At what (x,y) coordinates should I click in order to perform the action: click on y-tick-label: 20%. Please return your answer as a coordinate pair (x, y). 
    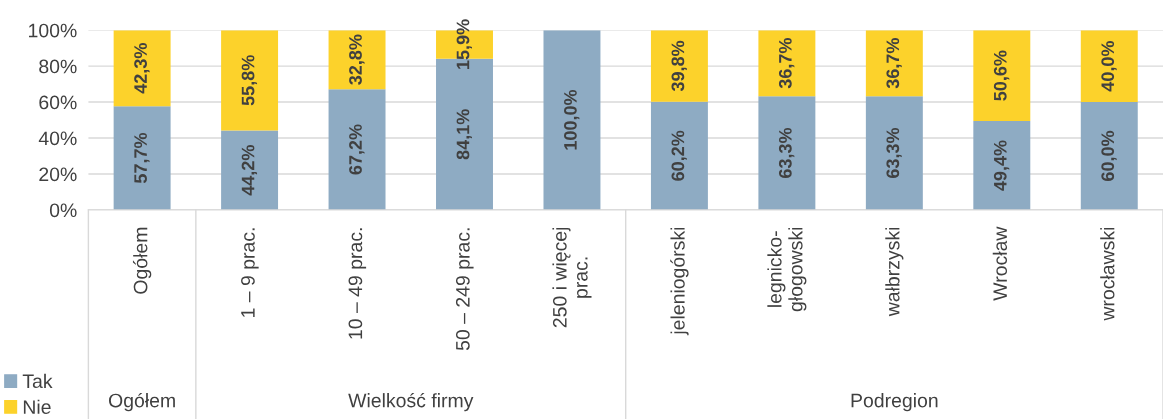
    Looking at the image, I should click on (58, 174).